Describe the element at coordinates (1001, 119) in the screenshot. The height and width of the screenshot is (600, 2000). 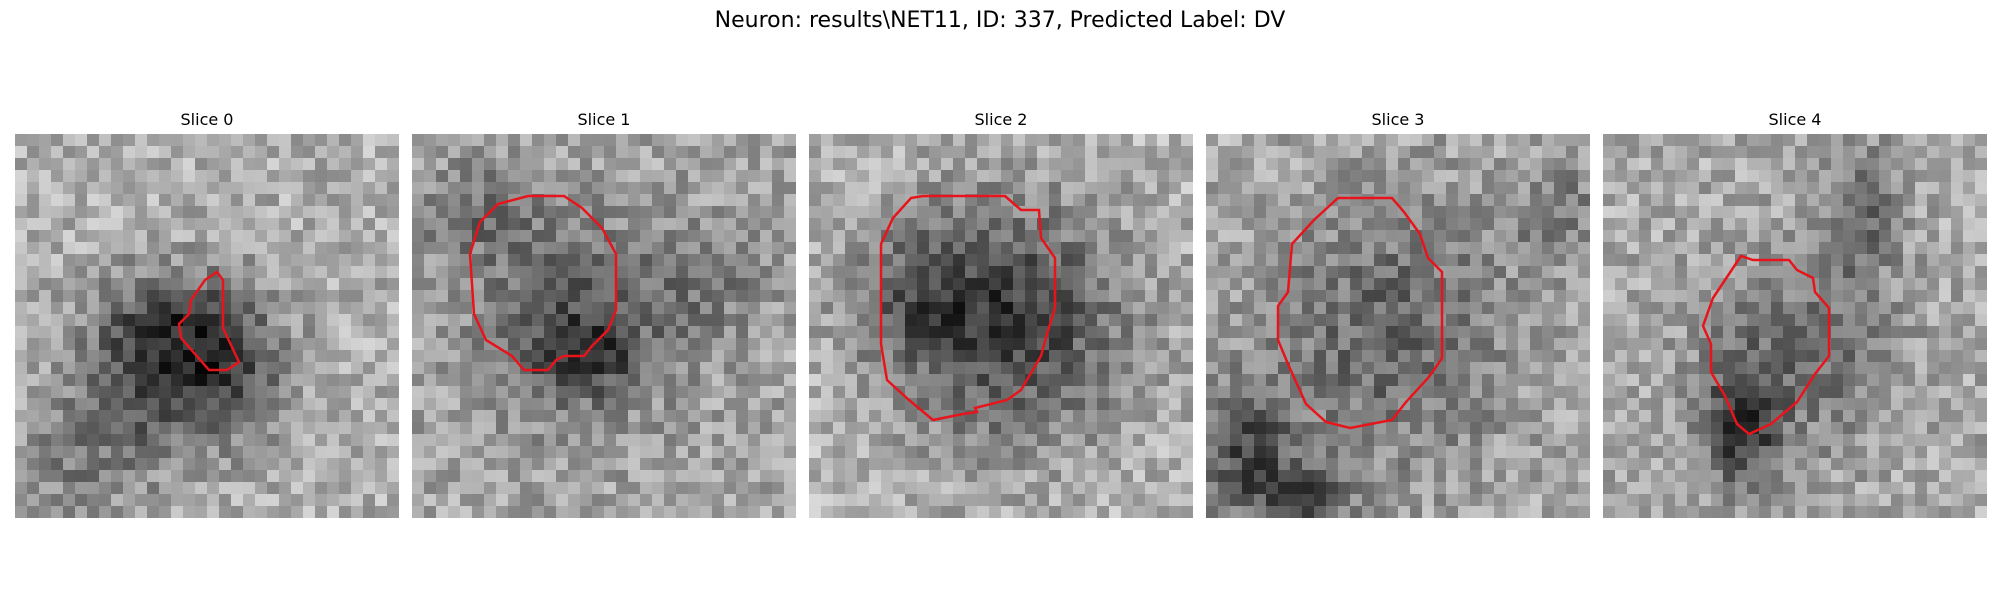
I see `slice-title-2: Slice 2` at that location.